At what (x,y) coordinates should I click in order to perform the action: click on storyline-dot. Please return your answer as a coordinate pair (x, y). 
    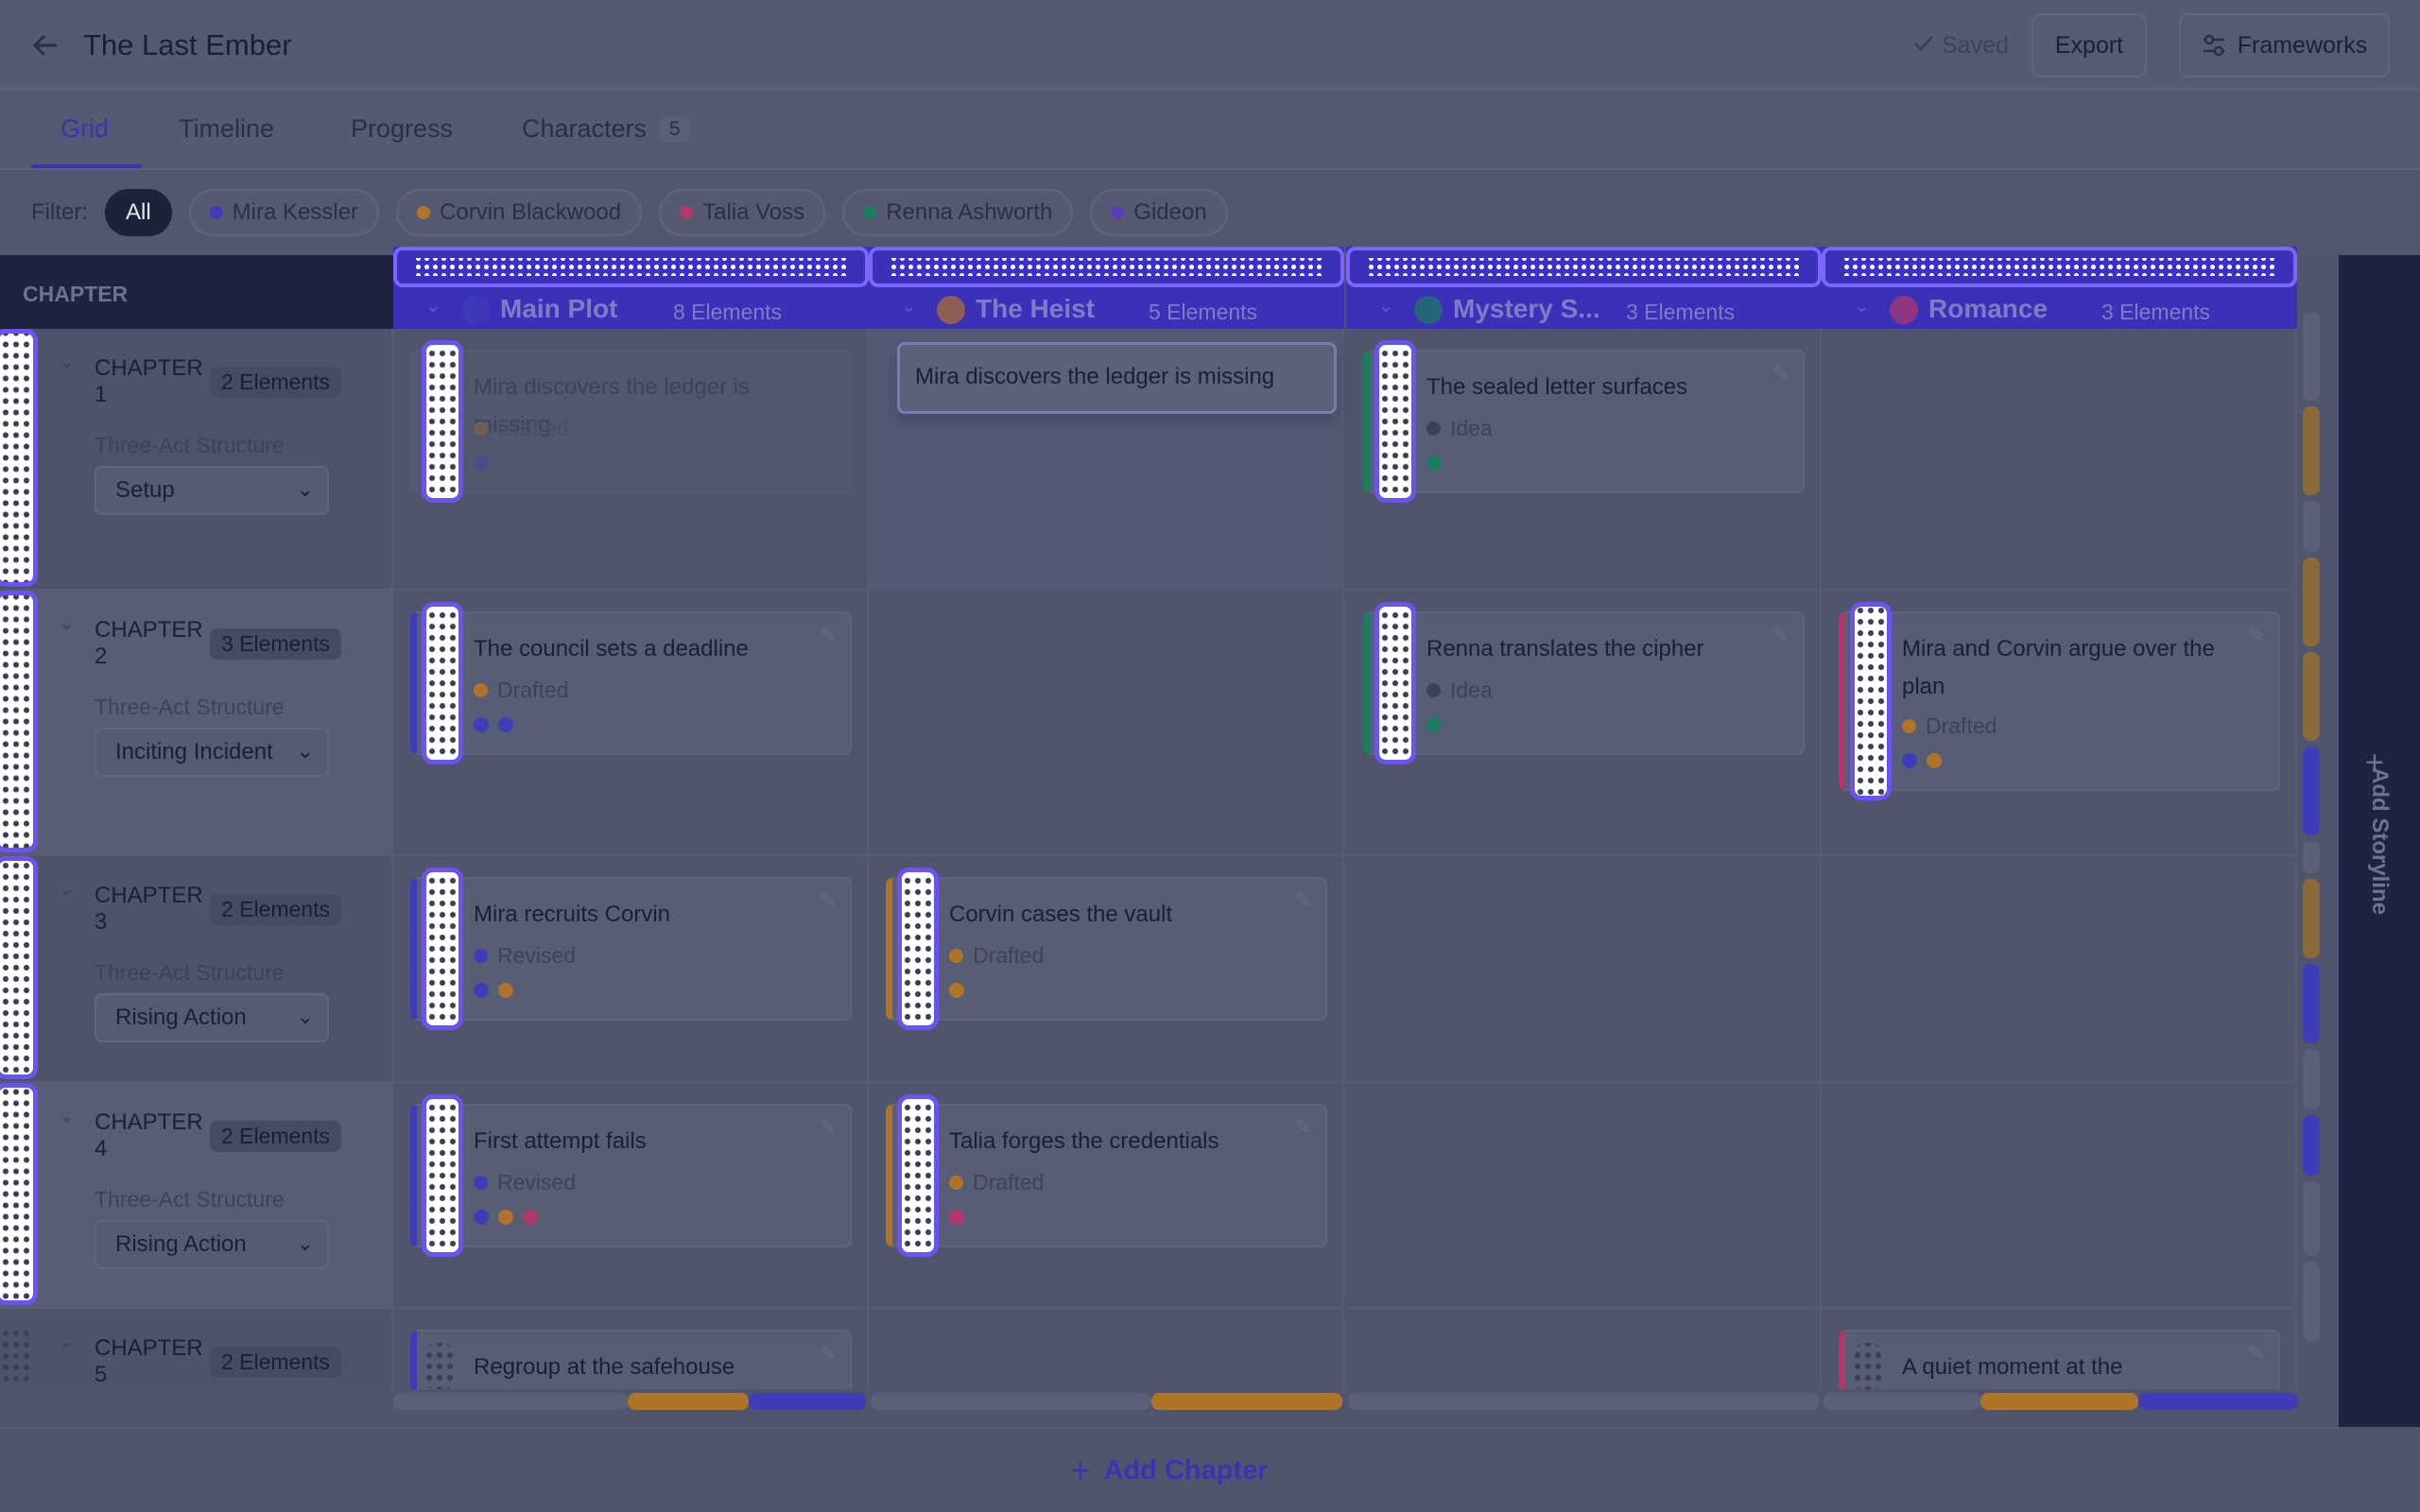
    Looking at the image, I should click on (1428, 310).